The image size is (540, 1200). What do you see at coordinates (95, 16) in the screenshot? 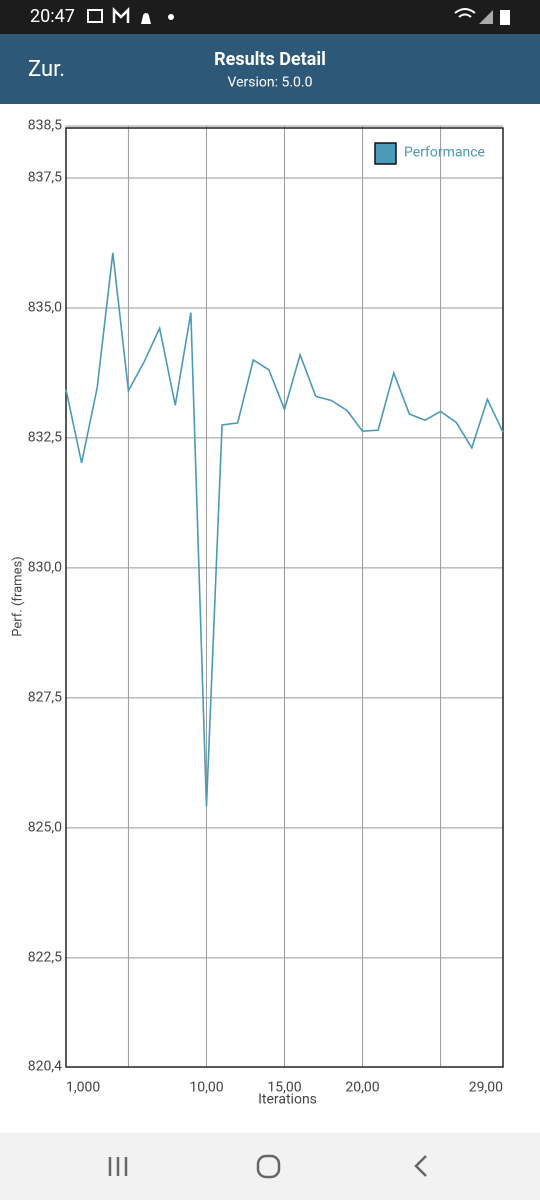
I see `gallery-icon` at bounding box center [95, 16].